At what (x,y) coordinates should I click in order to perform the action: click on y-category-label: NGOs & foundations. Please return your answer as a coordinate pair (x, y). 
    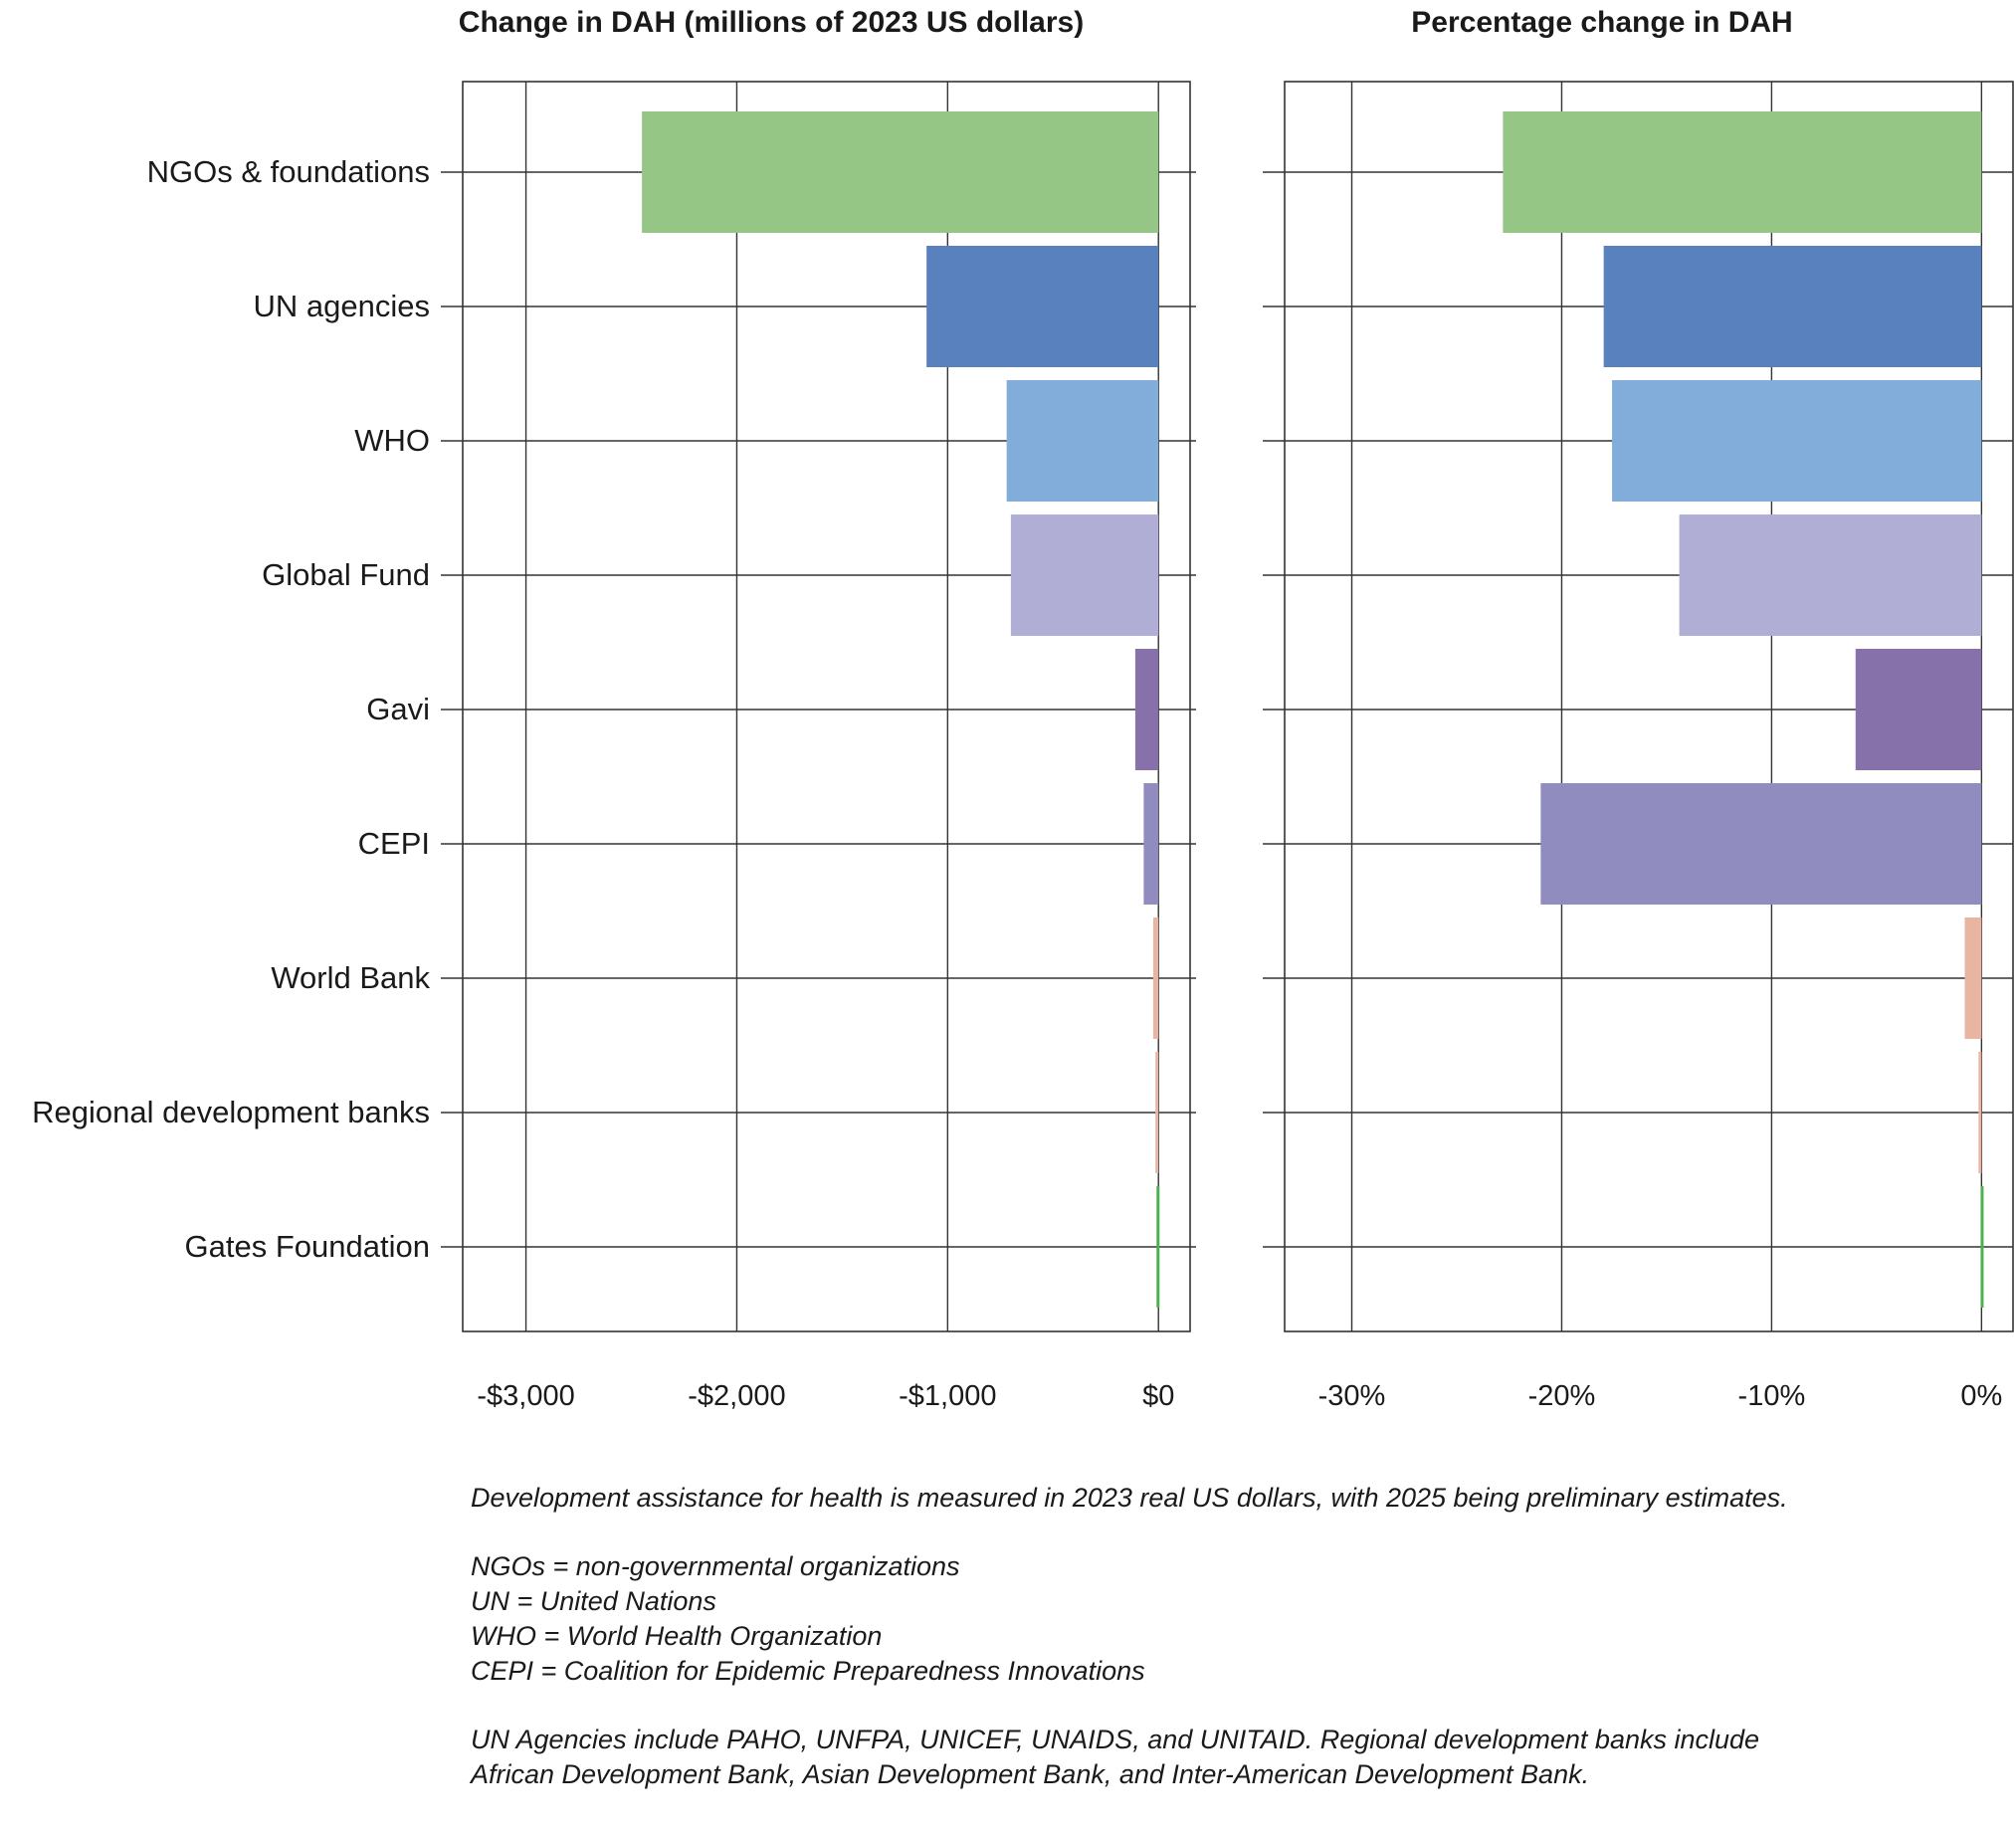
    Looking at the image, I should click on (288, 171).